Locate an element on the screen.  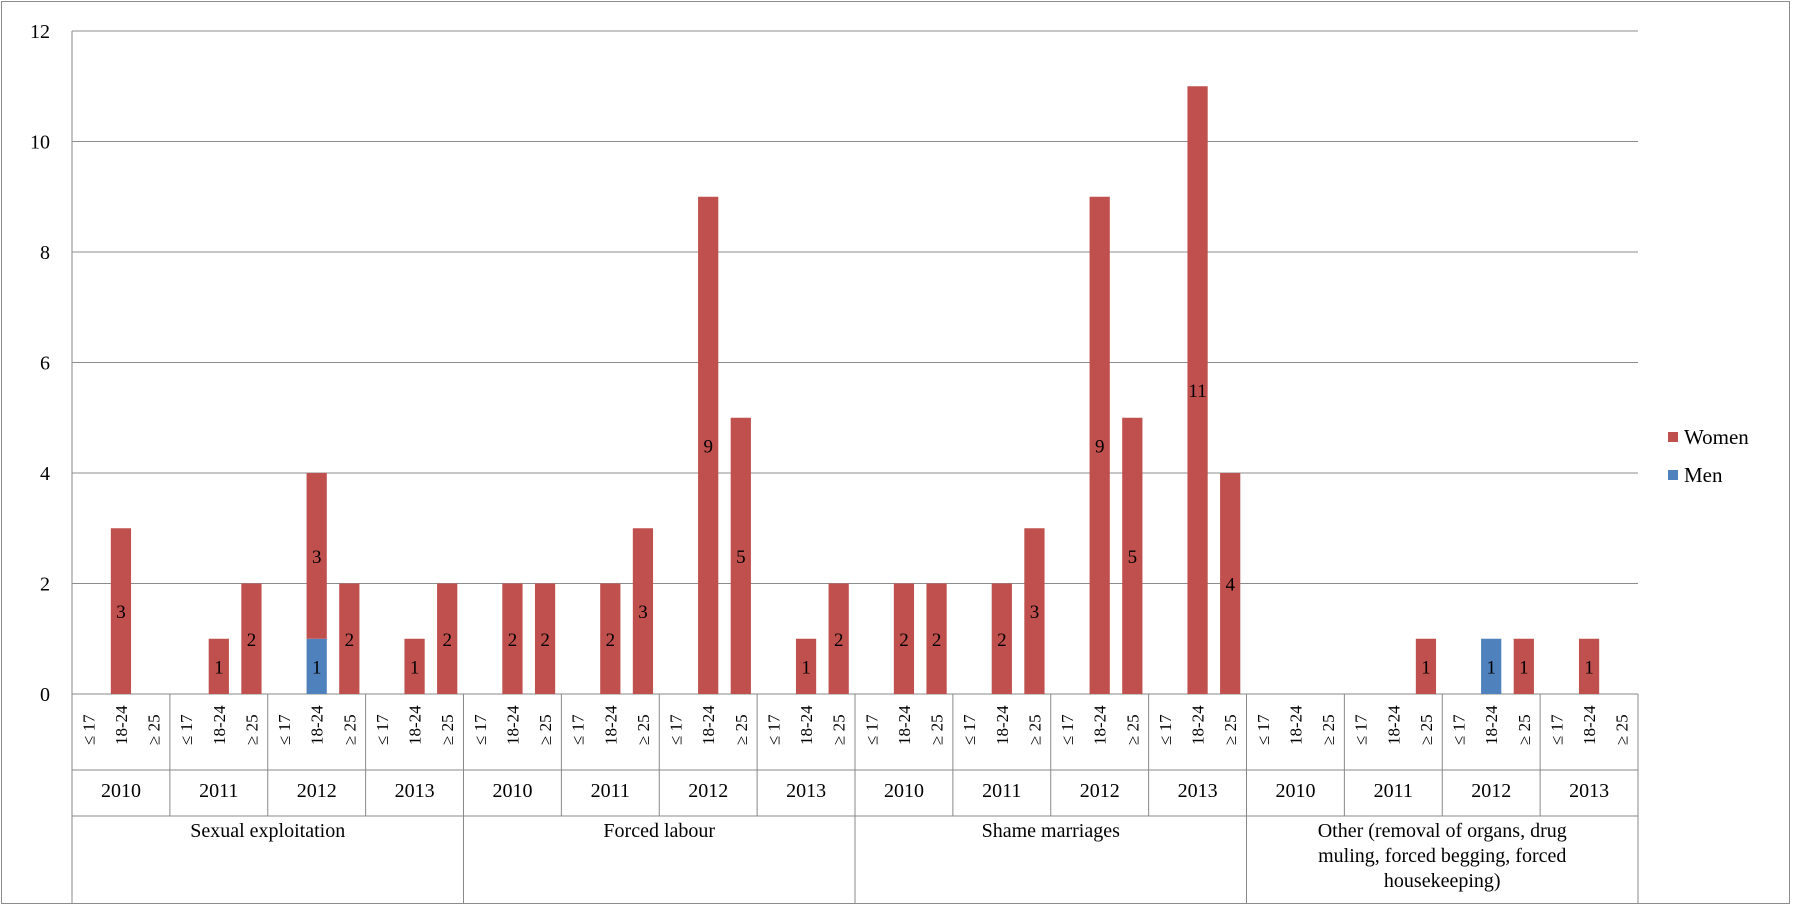
group-label-line: Other (removal of organs, drug is located at coordinates (1442, 831).